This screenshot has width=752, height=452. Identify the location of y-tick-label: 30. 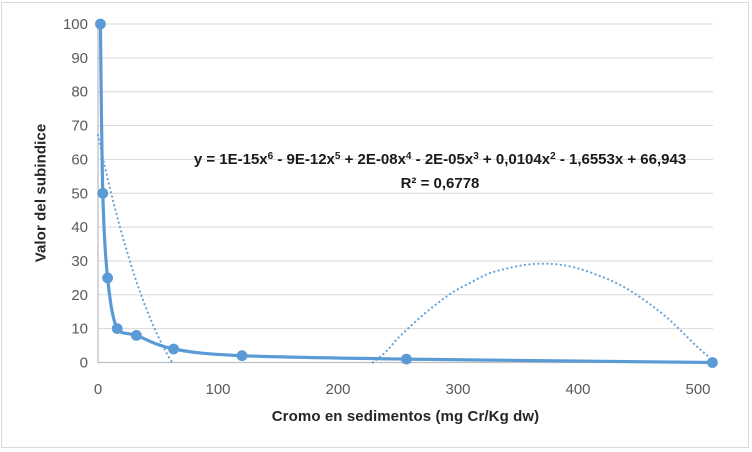
(79, 261).